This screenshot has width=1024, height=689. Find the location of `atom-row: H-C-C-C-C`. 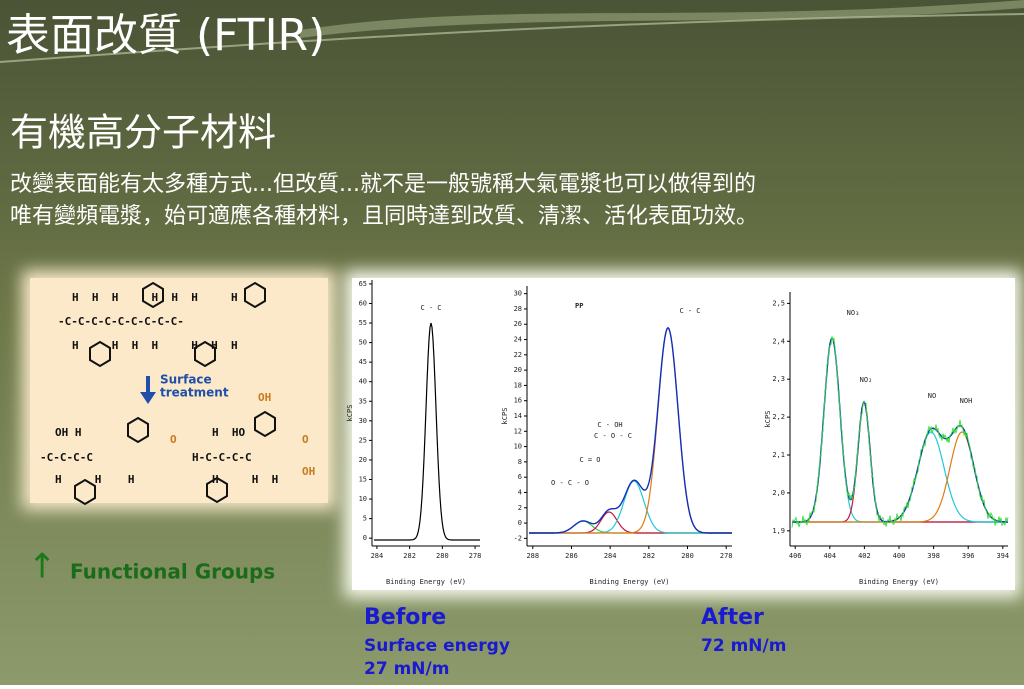

atom-row: H-C-C-C-C is located at coordinates (222, 457).